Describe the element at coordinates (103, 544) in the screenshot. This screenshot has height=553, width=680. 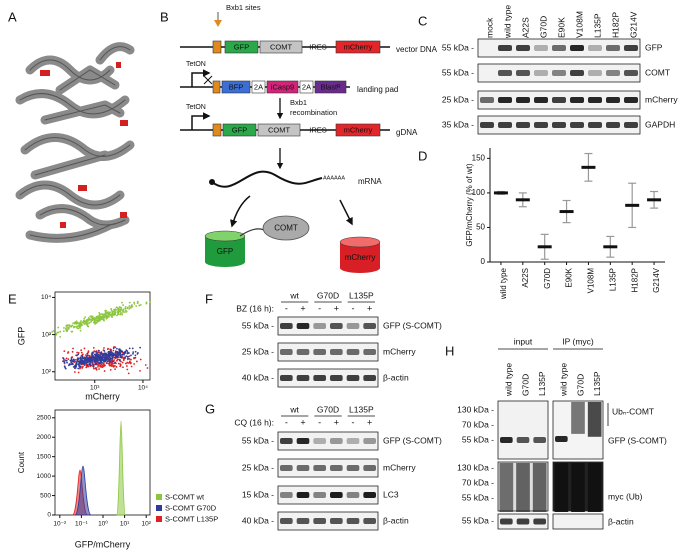
I see `x-axis-label: GFP/mCherry` at that location.